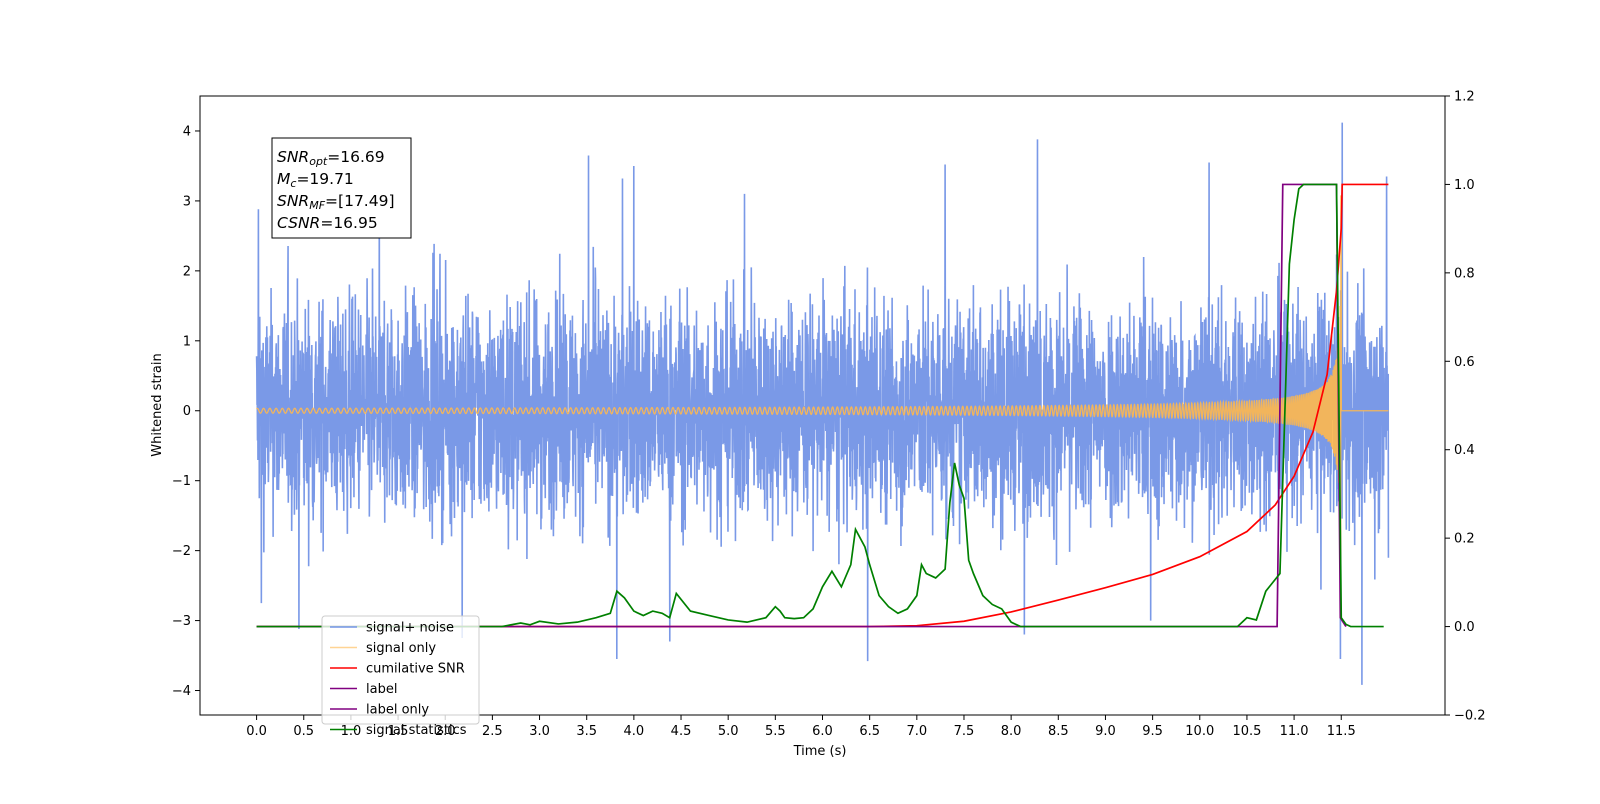 The width and height of the screenshot is (1600, 804). What do you see at coordinates (336, 202) in the screenshot?
I see `annotation-line: SNRMF=[17.49]` at bounding box center [336, 202].